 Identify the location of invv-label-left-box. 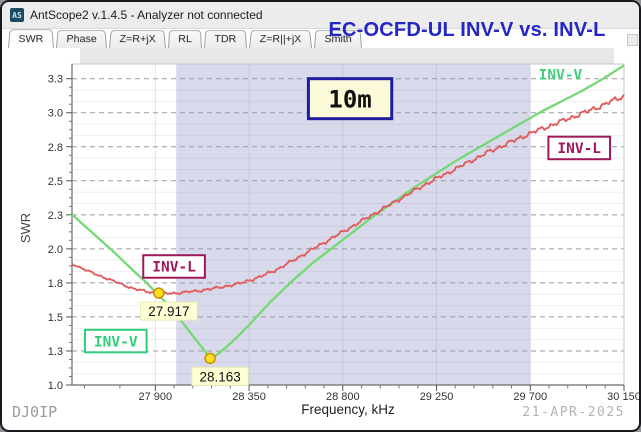
(115, 341).